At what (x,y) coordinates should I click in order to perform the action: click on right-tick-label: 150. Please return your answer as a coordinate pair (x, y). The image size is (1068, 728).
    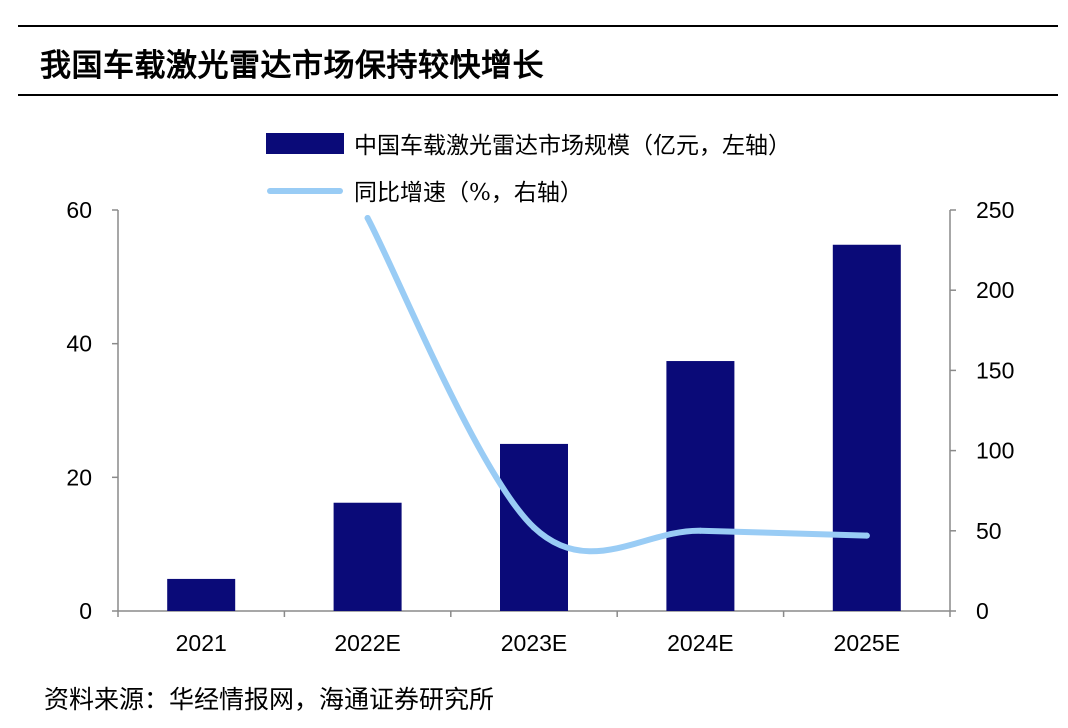
    Looking at the image, I should click on (995, 370).